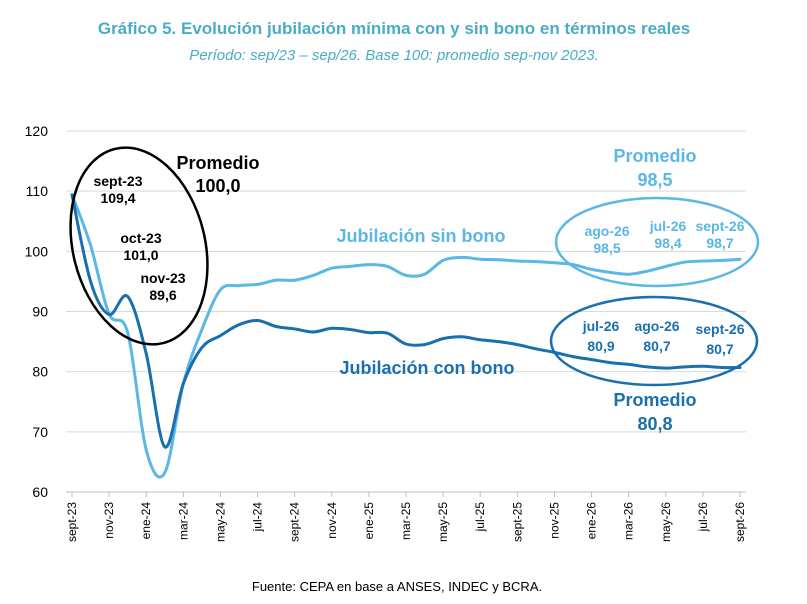 This screenshot has width=807, height=604. I want to click on bottom-right-point-value-2: 80,7, so click(656, 346).